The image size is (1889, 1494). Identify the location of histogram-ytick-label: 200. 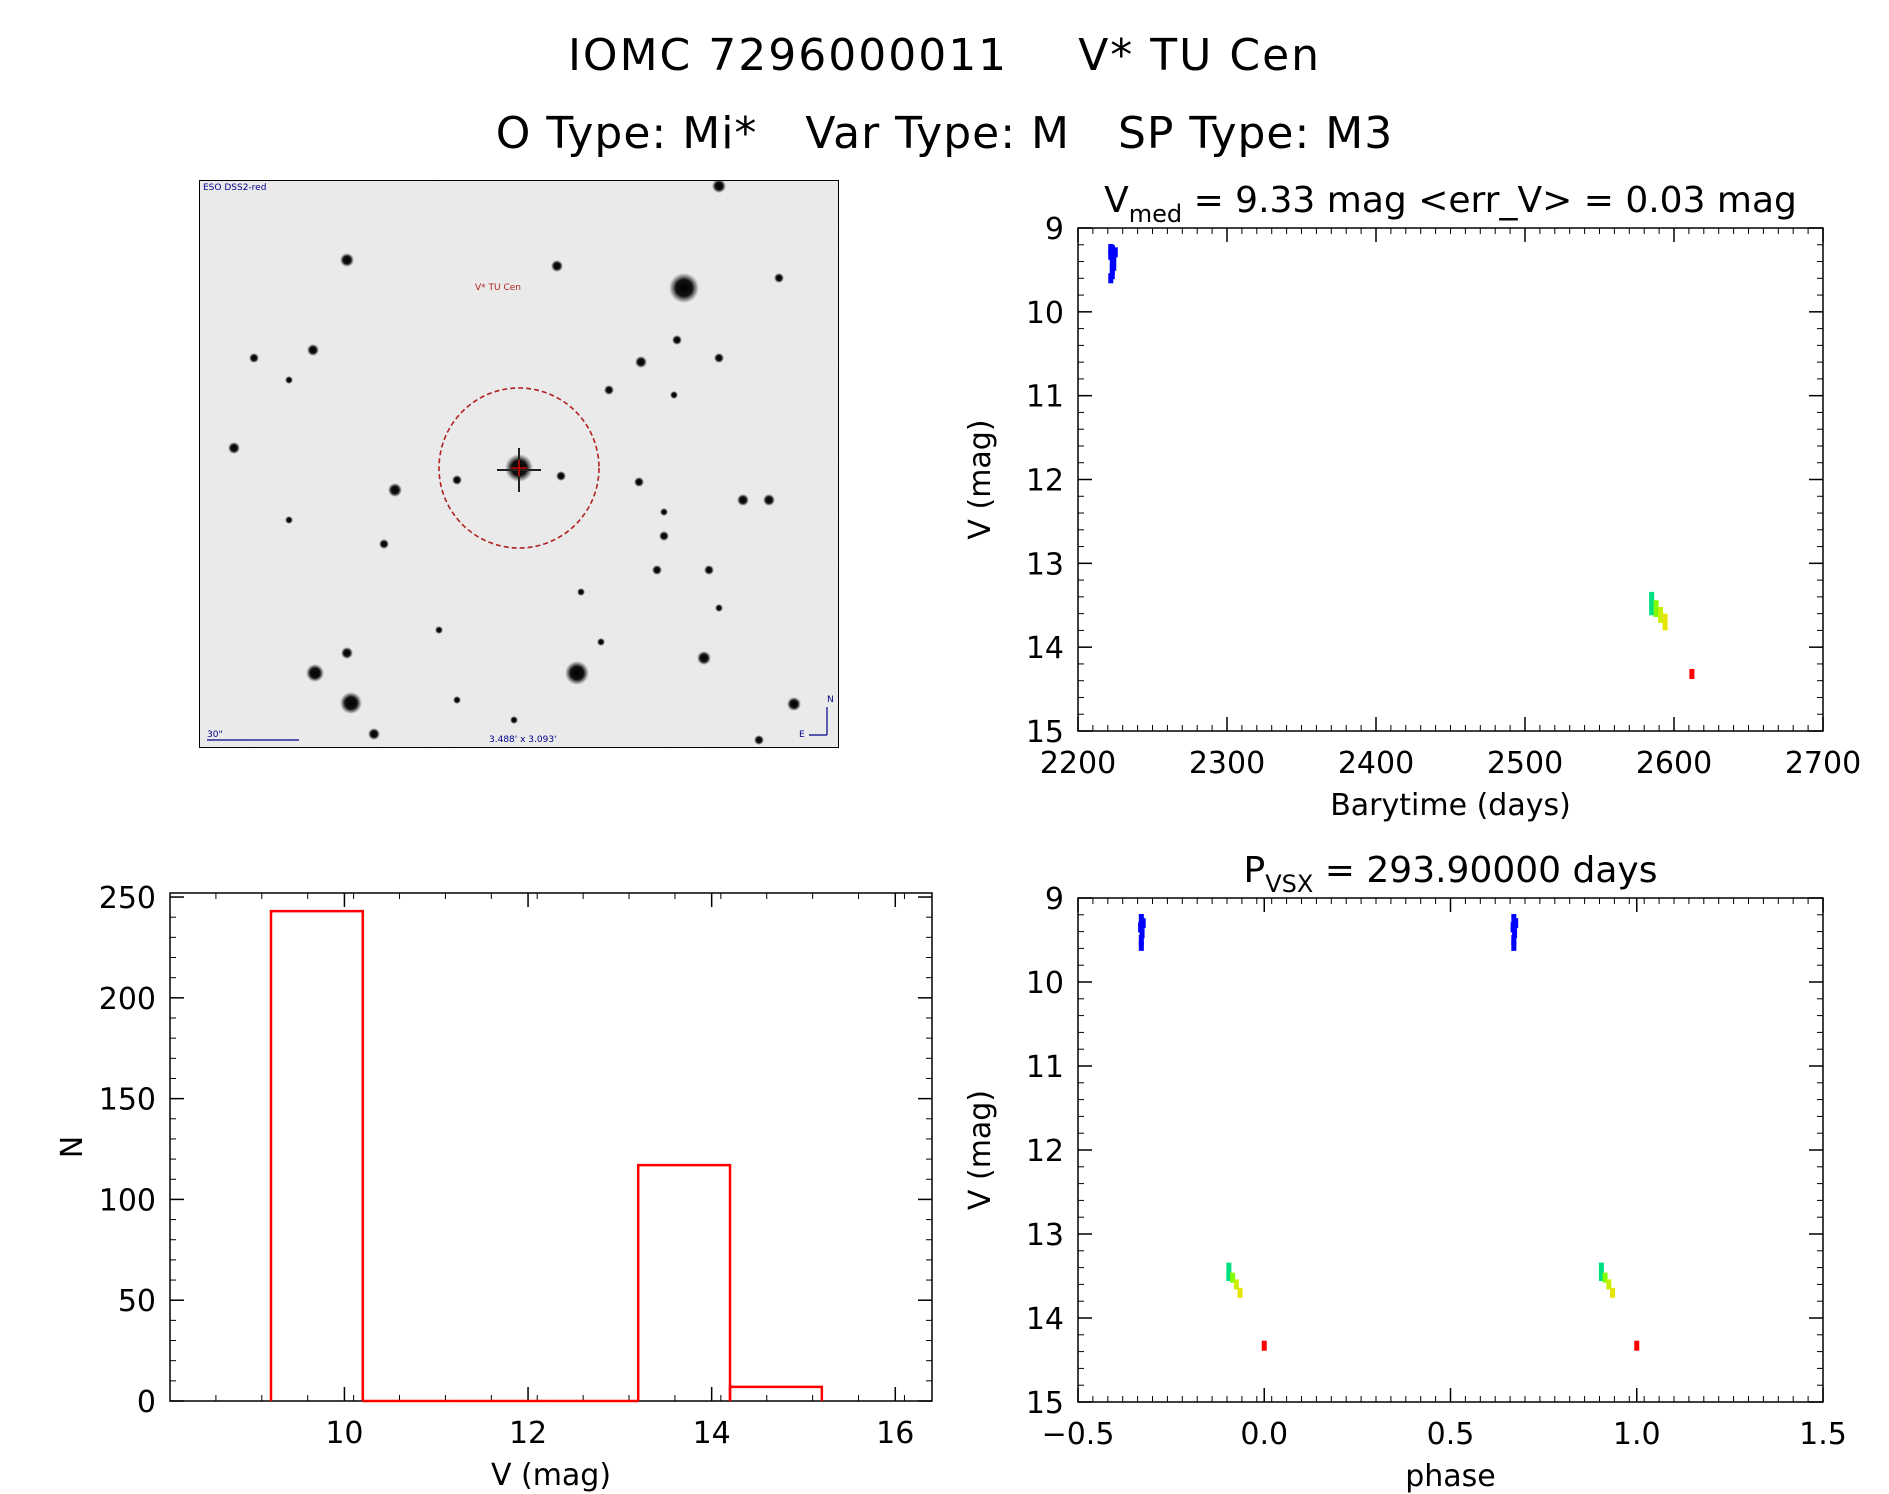
(127, 999).